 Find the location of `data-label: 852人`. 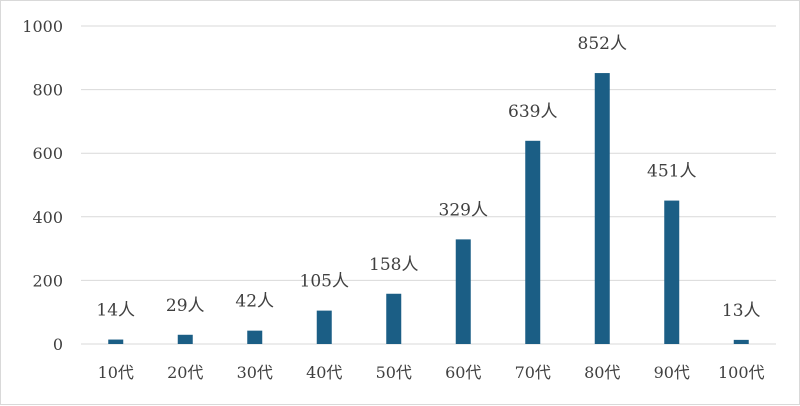

data-label: 852人 is located at coordinates (602, 44).